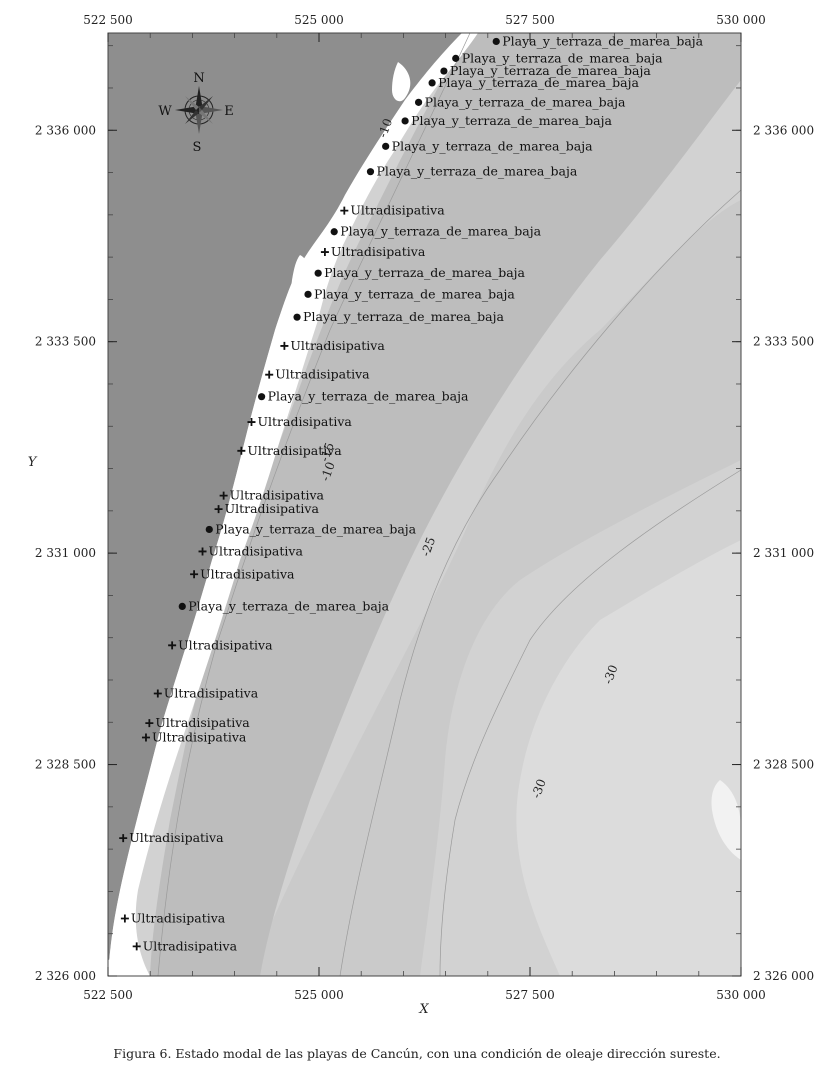  What do you see at coordinates (187, 110) in the screenshot?
I see `compass-point-west` at bounding box center [187, 110].